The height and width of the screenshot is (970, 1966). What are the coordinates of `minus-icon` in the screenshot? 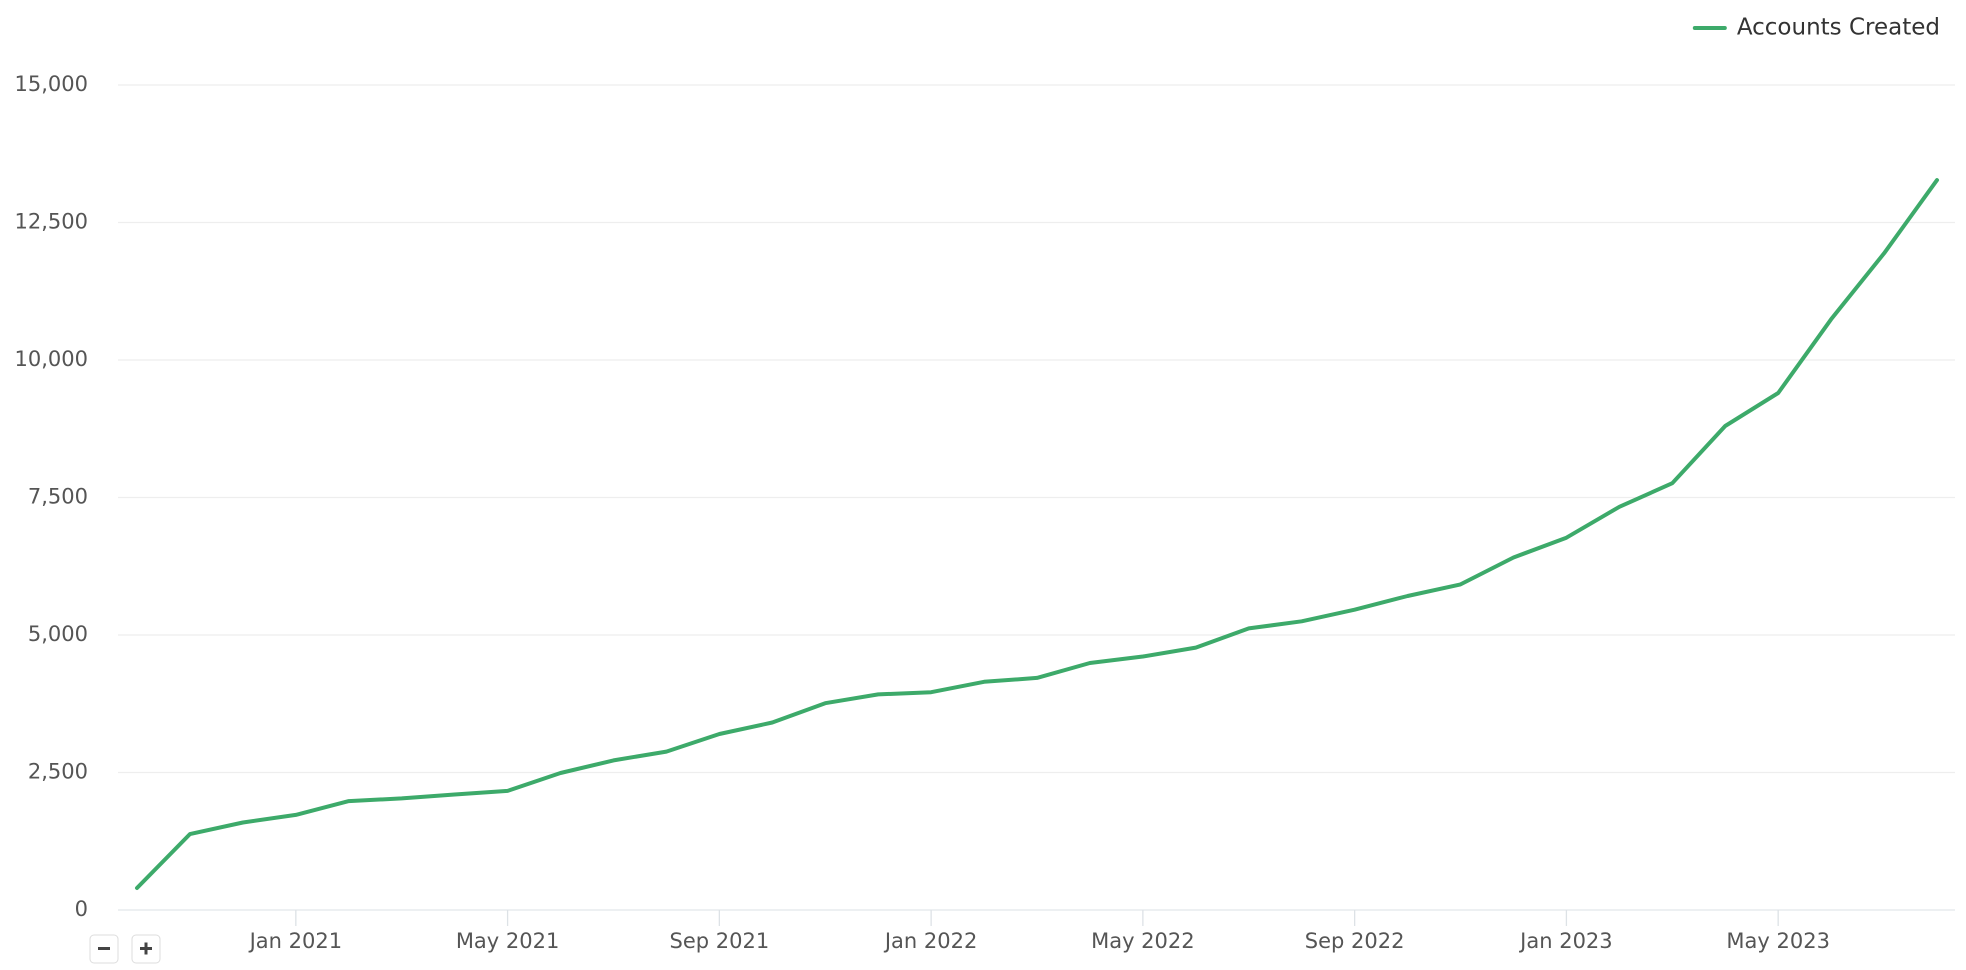 It's located at (104, 948).